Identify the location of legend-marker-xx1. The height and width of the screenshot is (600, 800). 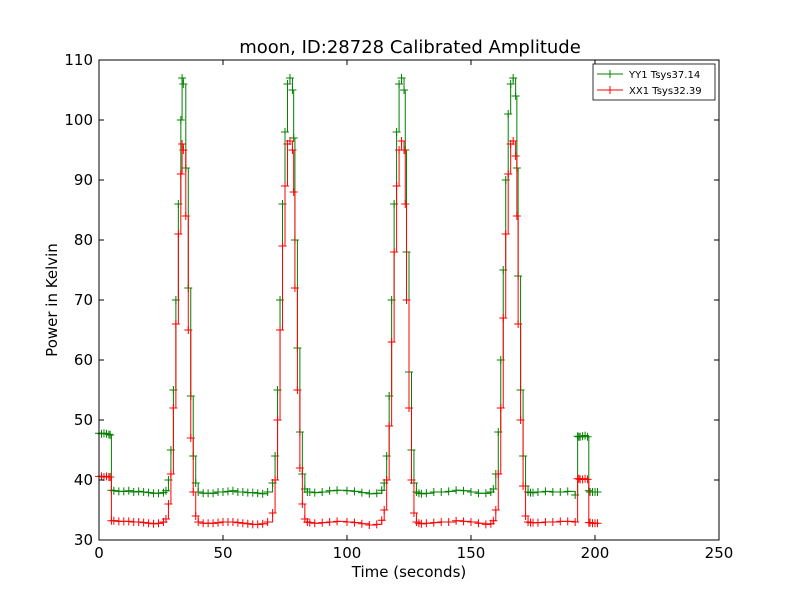
(610, 90).